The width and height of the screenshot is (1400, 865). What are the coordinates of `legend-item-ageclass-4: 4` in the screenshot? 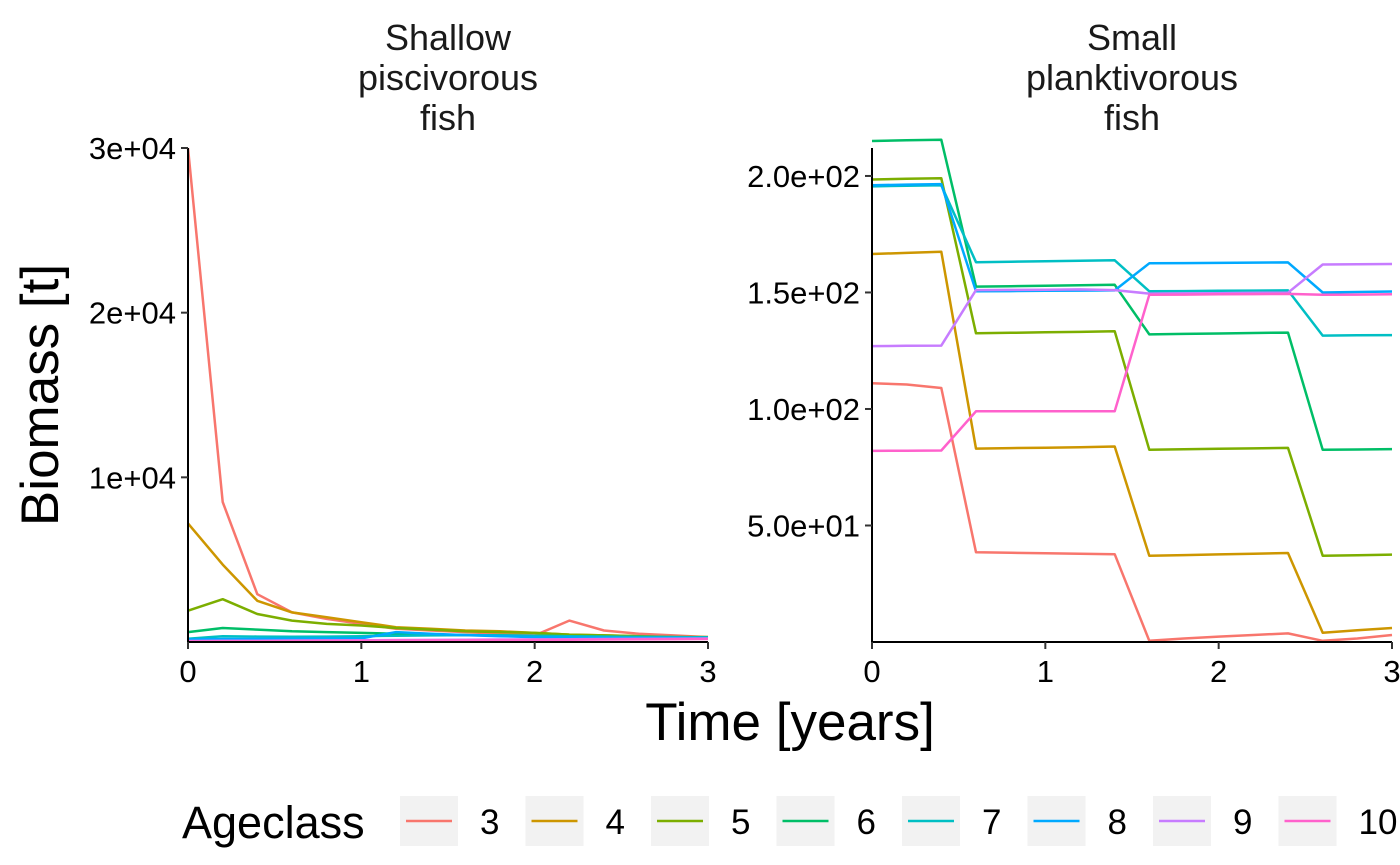 It's located at (575, 821).